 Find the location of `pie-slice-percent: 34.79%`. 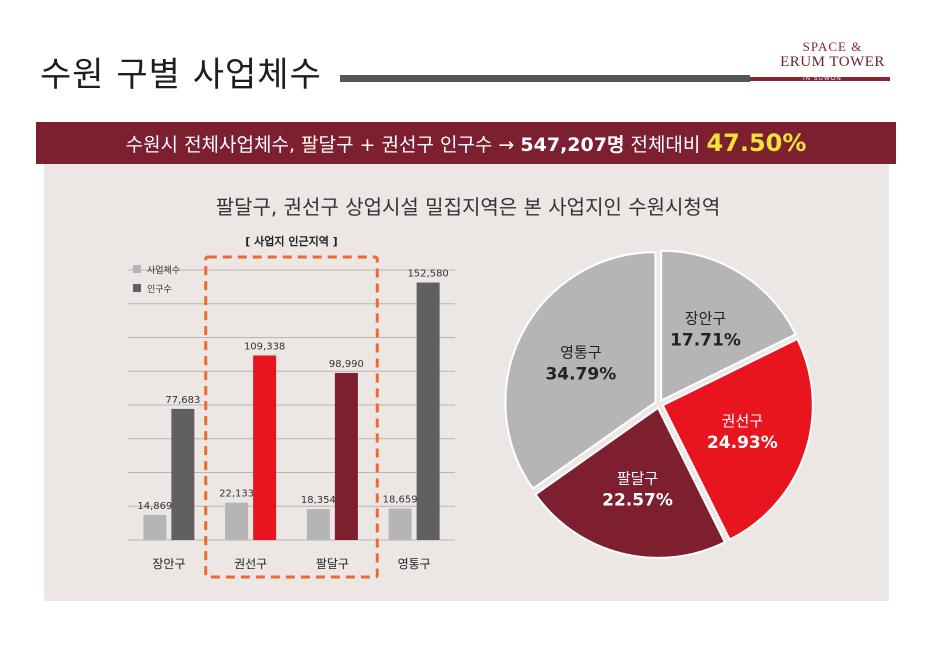

pie-slice-percent: 34.79% is located at coordinates (580, 375).